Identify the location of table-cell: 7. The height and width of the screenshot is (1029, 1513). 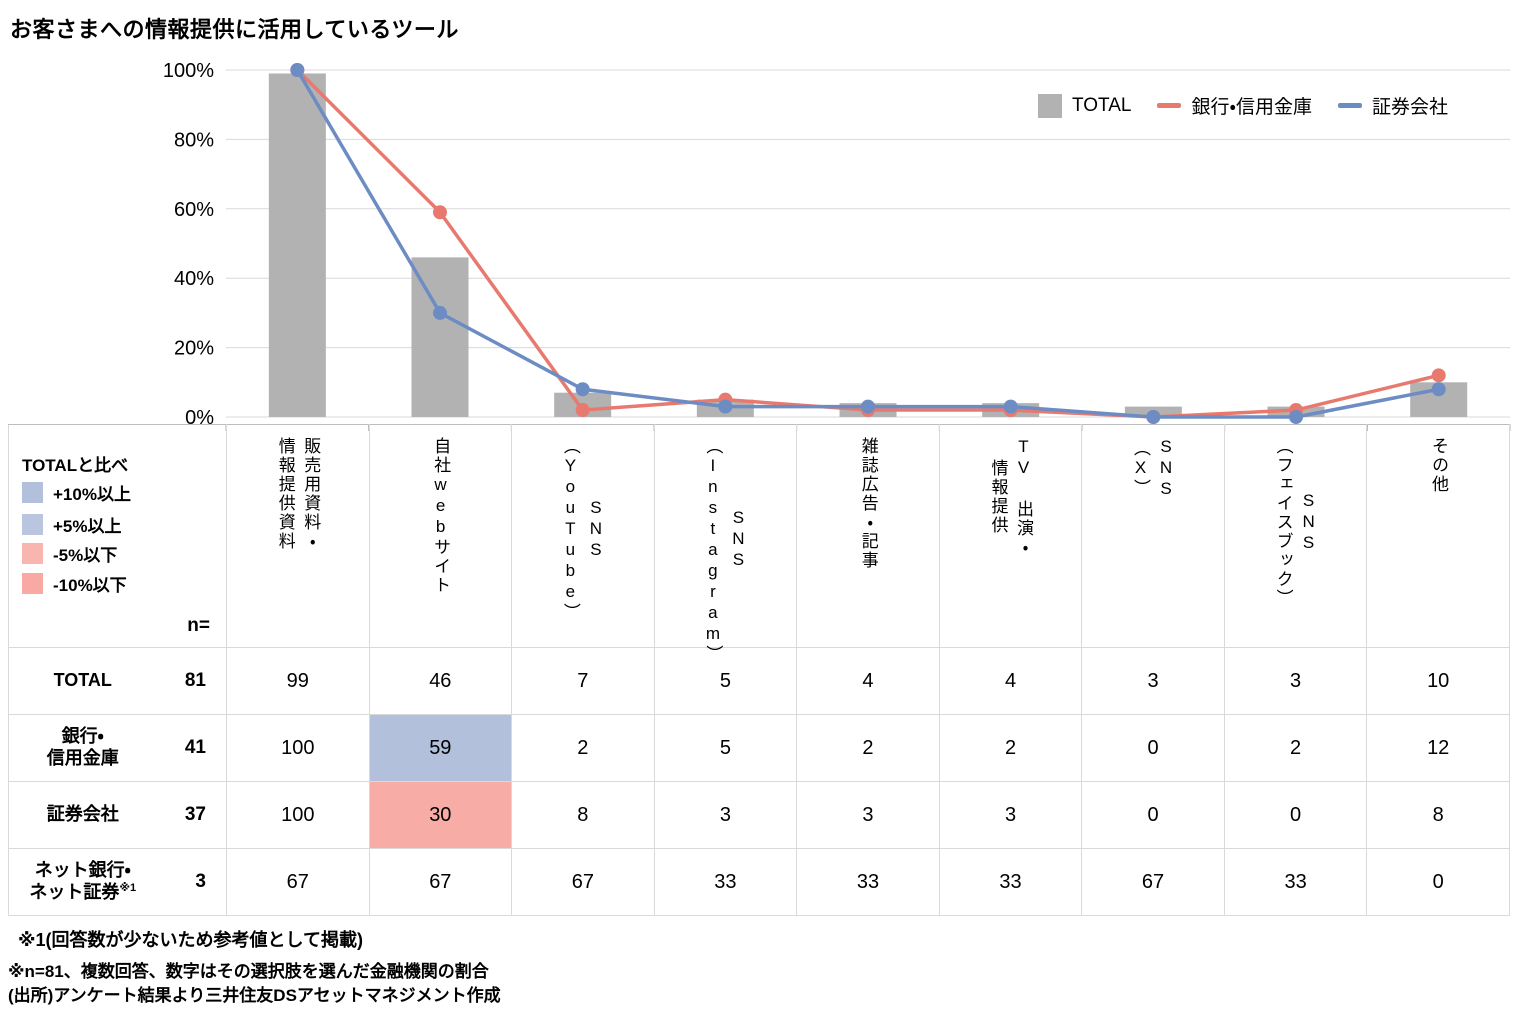
(583, 681).